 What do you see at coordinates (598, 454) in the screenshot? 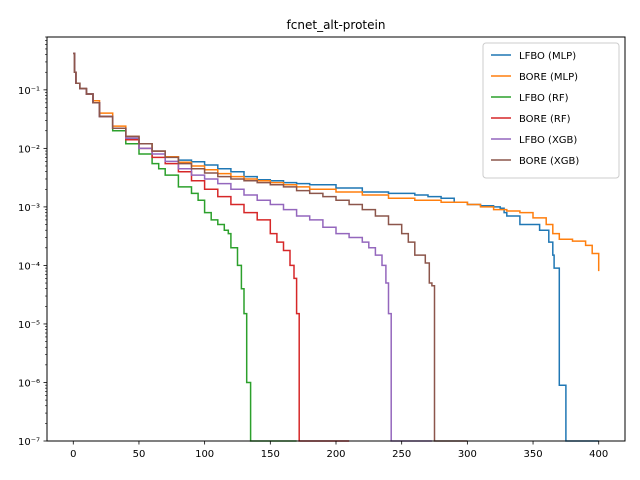
I see `x-tick-label: 400` at bounding box center [598, 454].